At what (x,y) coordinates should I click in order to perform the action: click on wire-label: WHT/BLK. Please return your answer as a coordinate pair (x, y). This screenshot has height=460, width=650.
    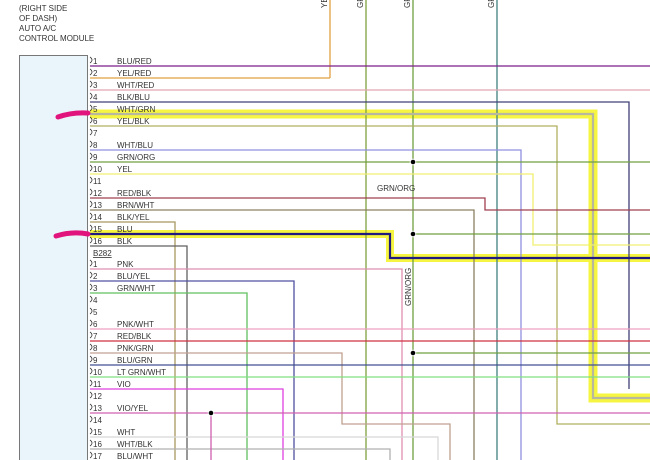
    Looking at the image, I should click on (135, 444).